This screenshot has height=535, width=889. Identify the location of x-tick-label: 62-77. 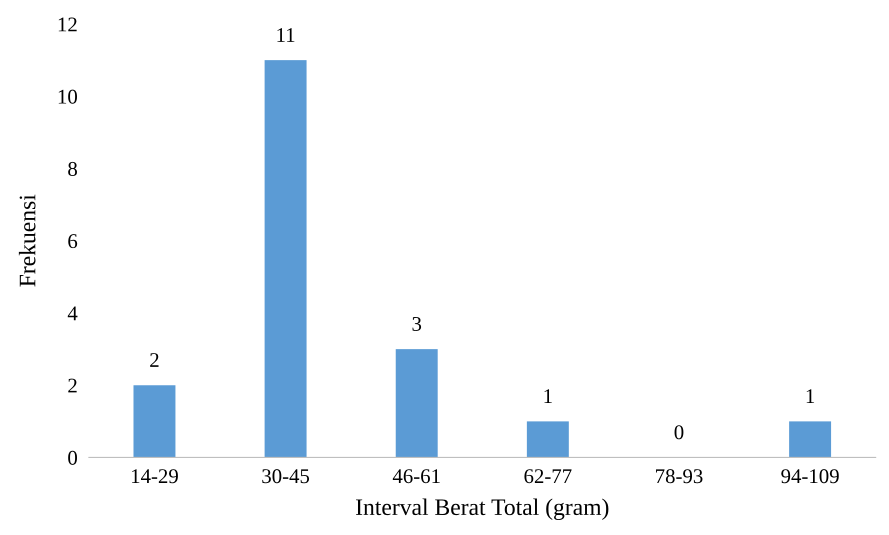
(548, 476).